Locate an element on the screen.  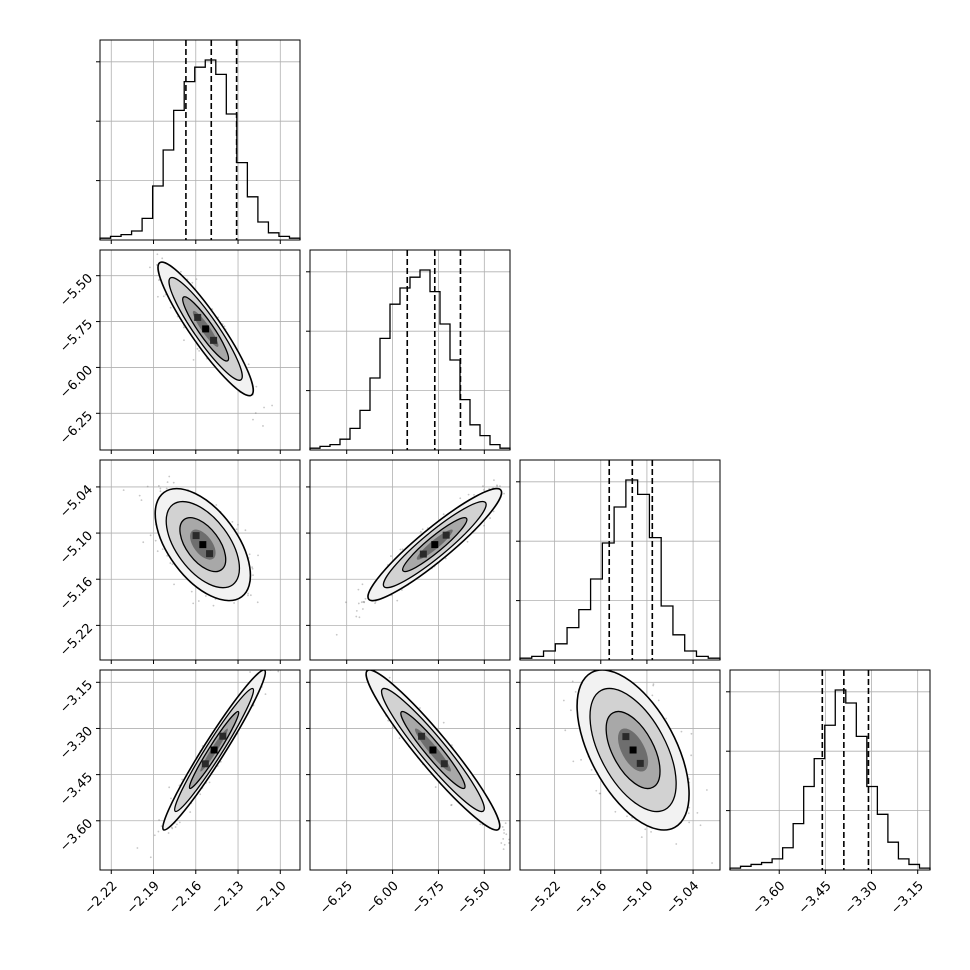
x-tick-label: −6.25 is located at coordinates (336, 898).